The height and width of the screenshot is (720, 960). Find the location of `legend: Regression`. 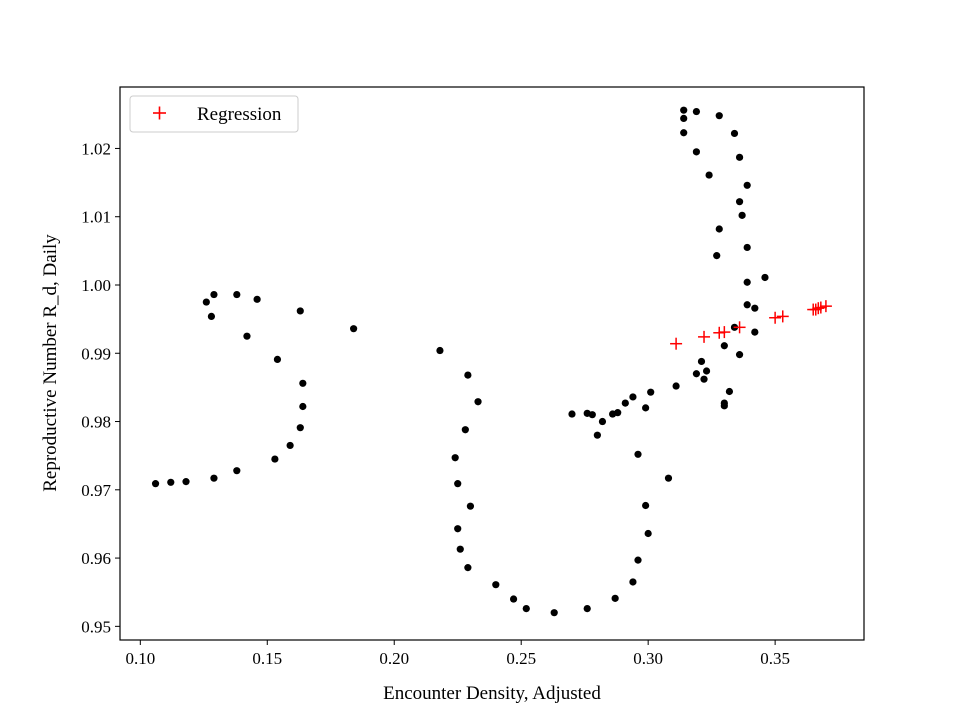

legend: Regression is located at coordinates (214, 114).